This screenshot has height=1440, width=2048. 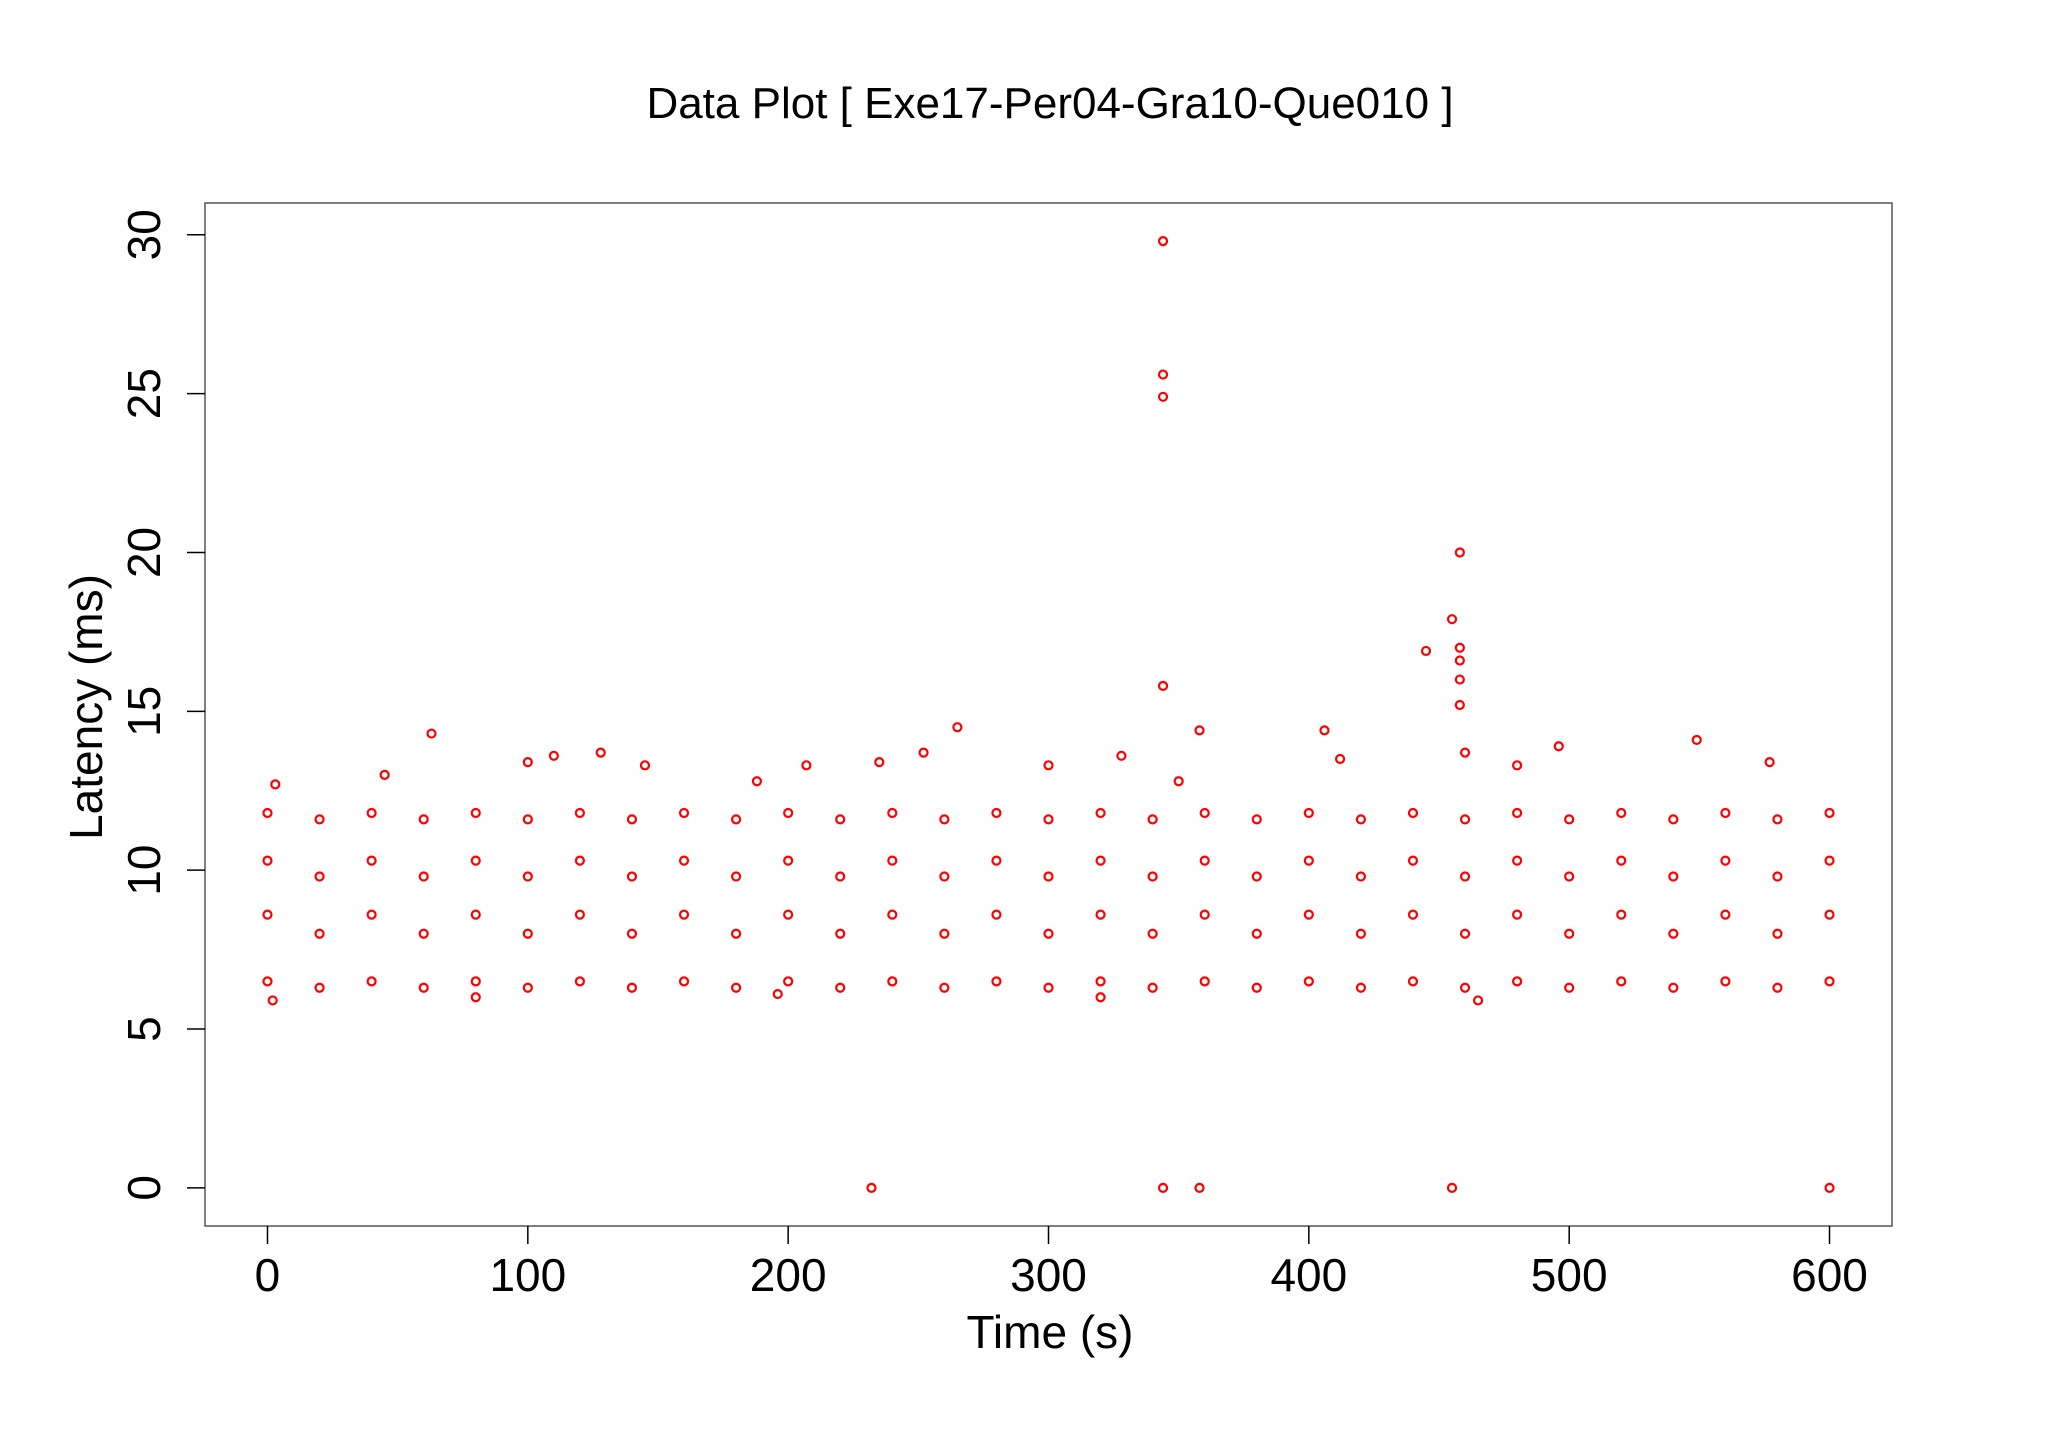 I want to click on y-tick-label: 30, so click(x=144, y=234).